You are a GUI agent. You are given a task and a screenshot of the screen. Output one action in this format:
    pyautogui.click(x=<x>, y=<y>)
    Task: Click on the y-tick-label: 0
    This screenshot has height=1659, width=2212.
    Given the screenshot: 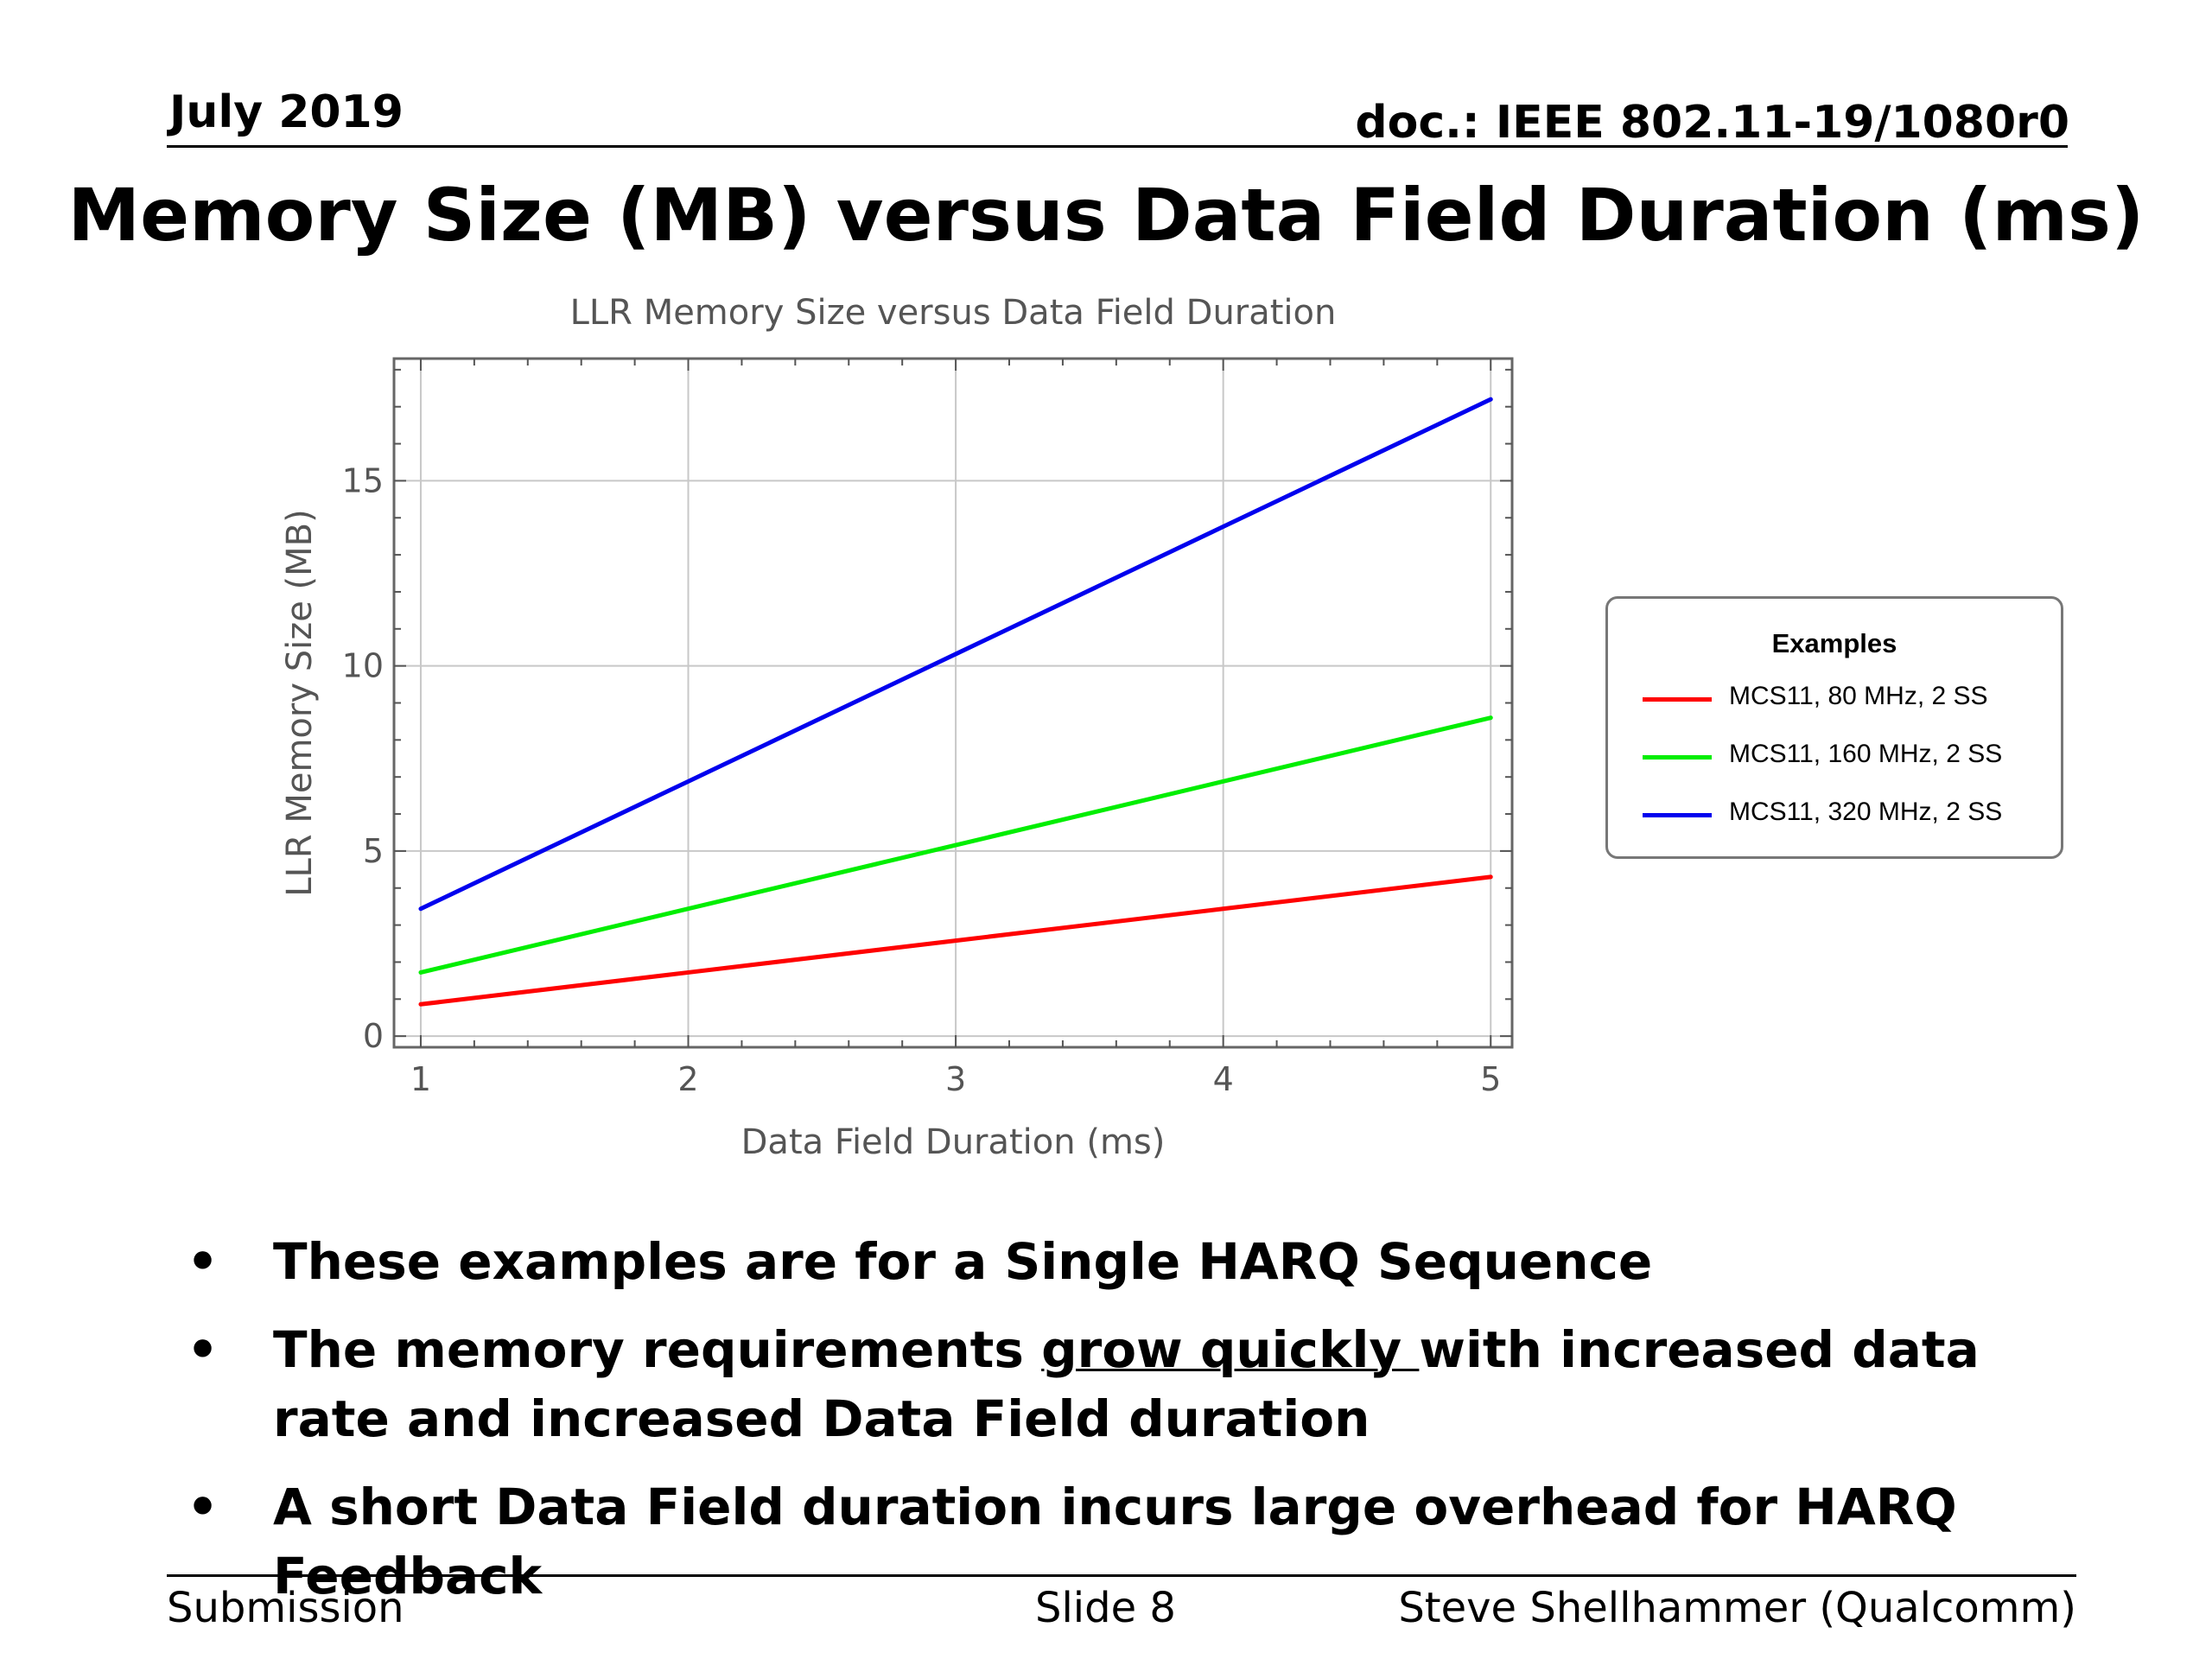 What is the action you would take?
    pyautogui.click(x=373, y=1036)
    